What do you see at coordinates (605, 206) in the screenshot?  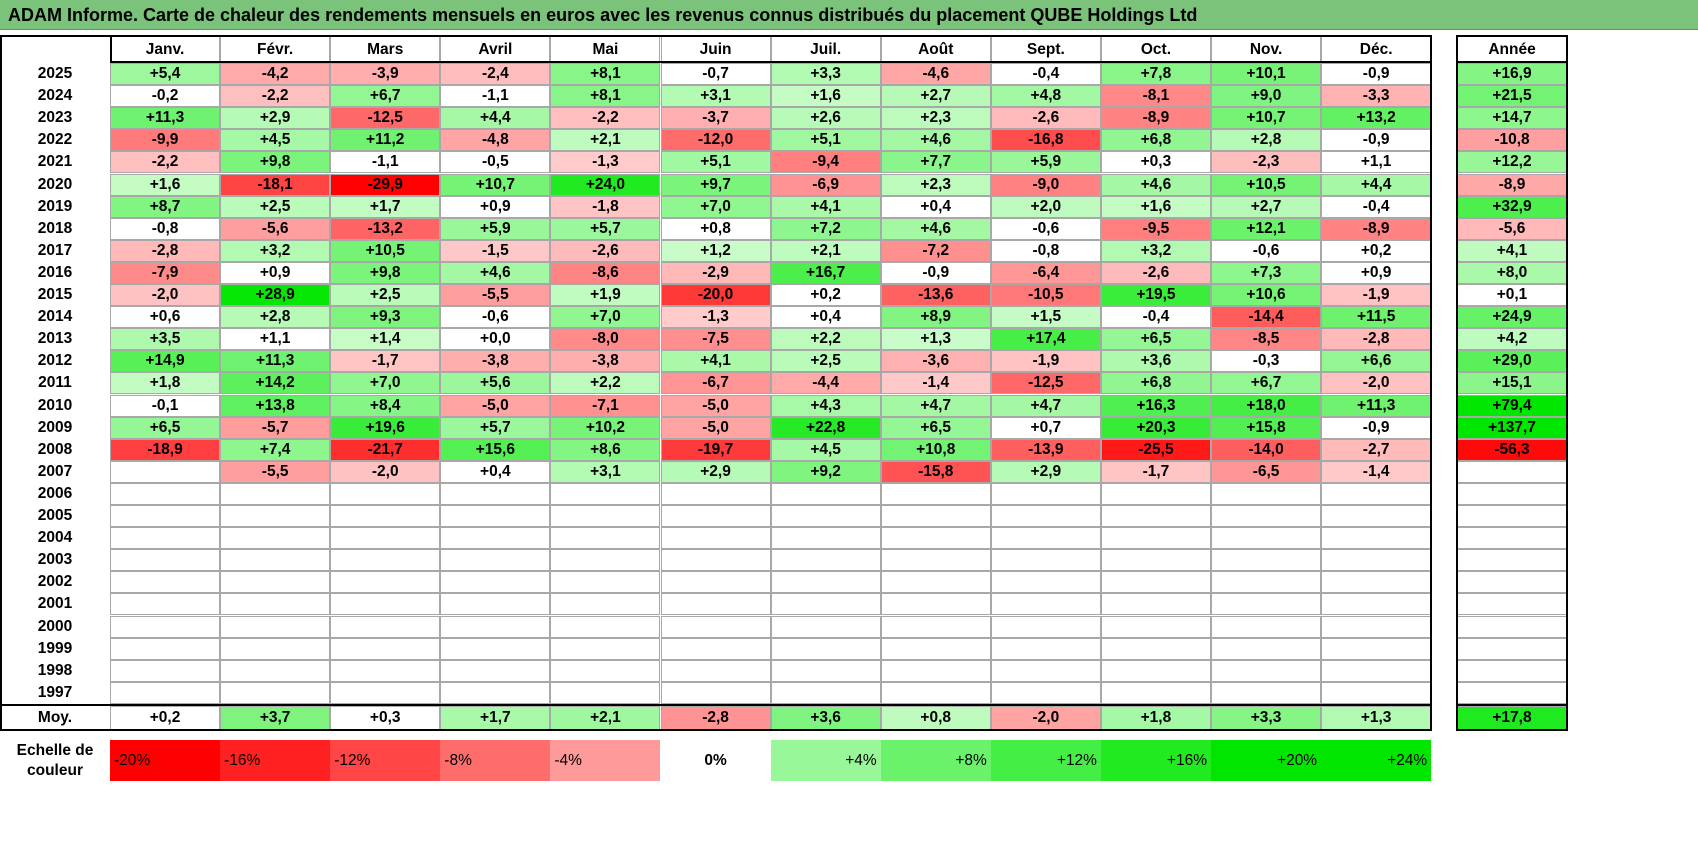 I see `heatmap-cell: -1,8` at bounding box center [605, 206].